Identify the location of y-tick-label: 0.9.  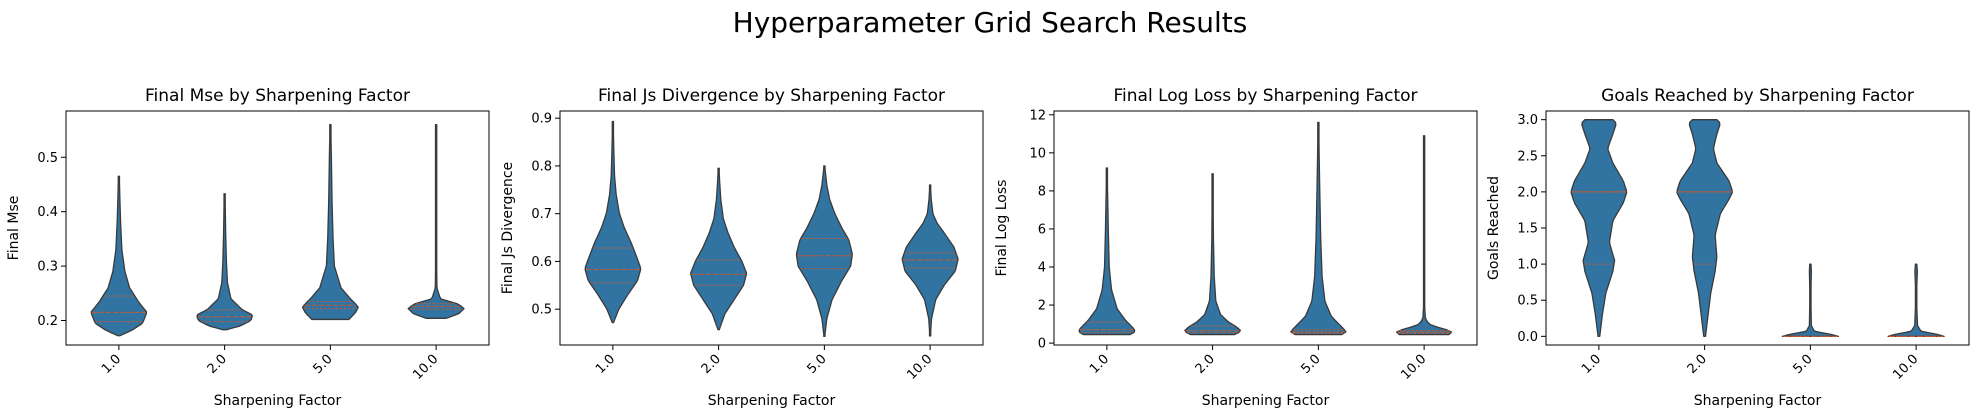
(541, 119).